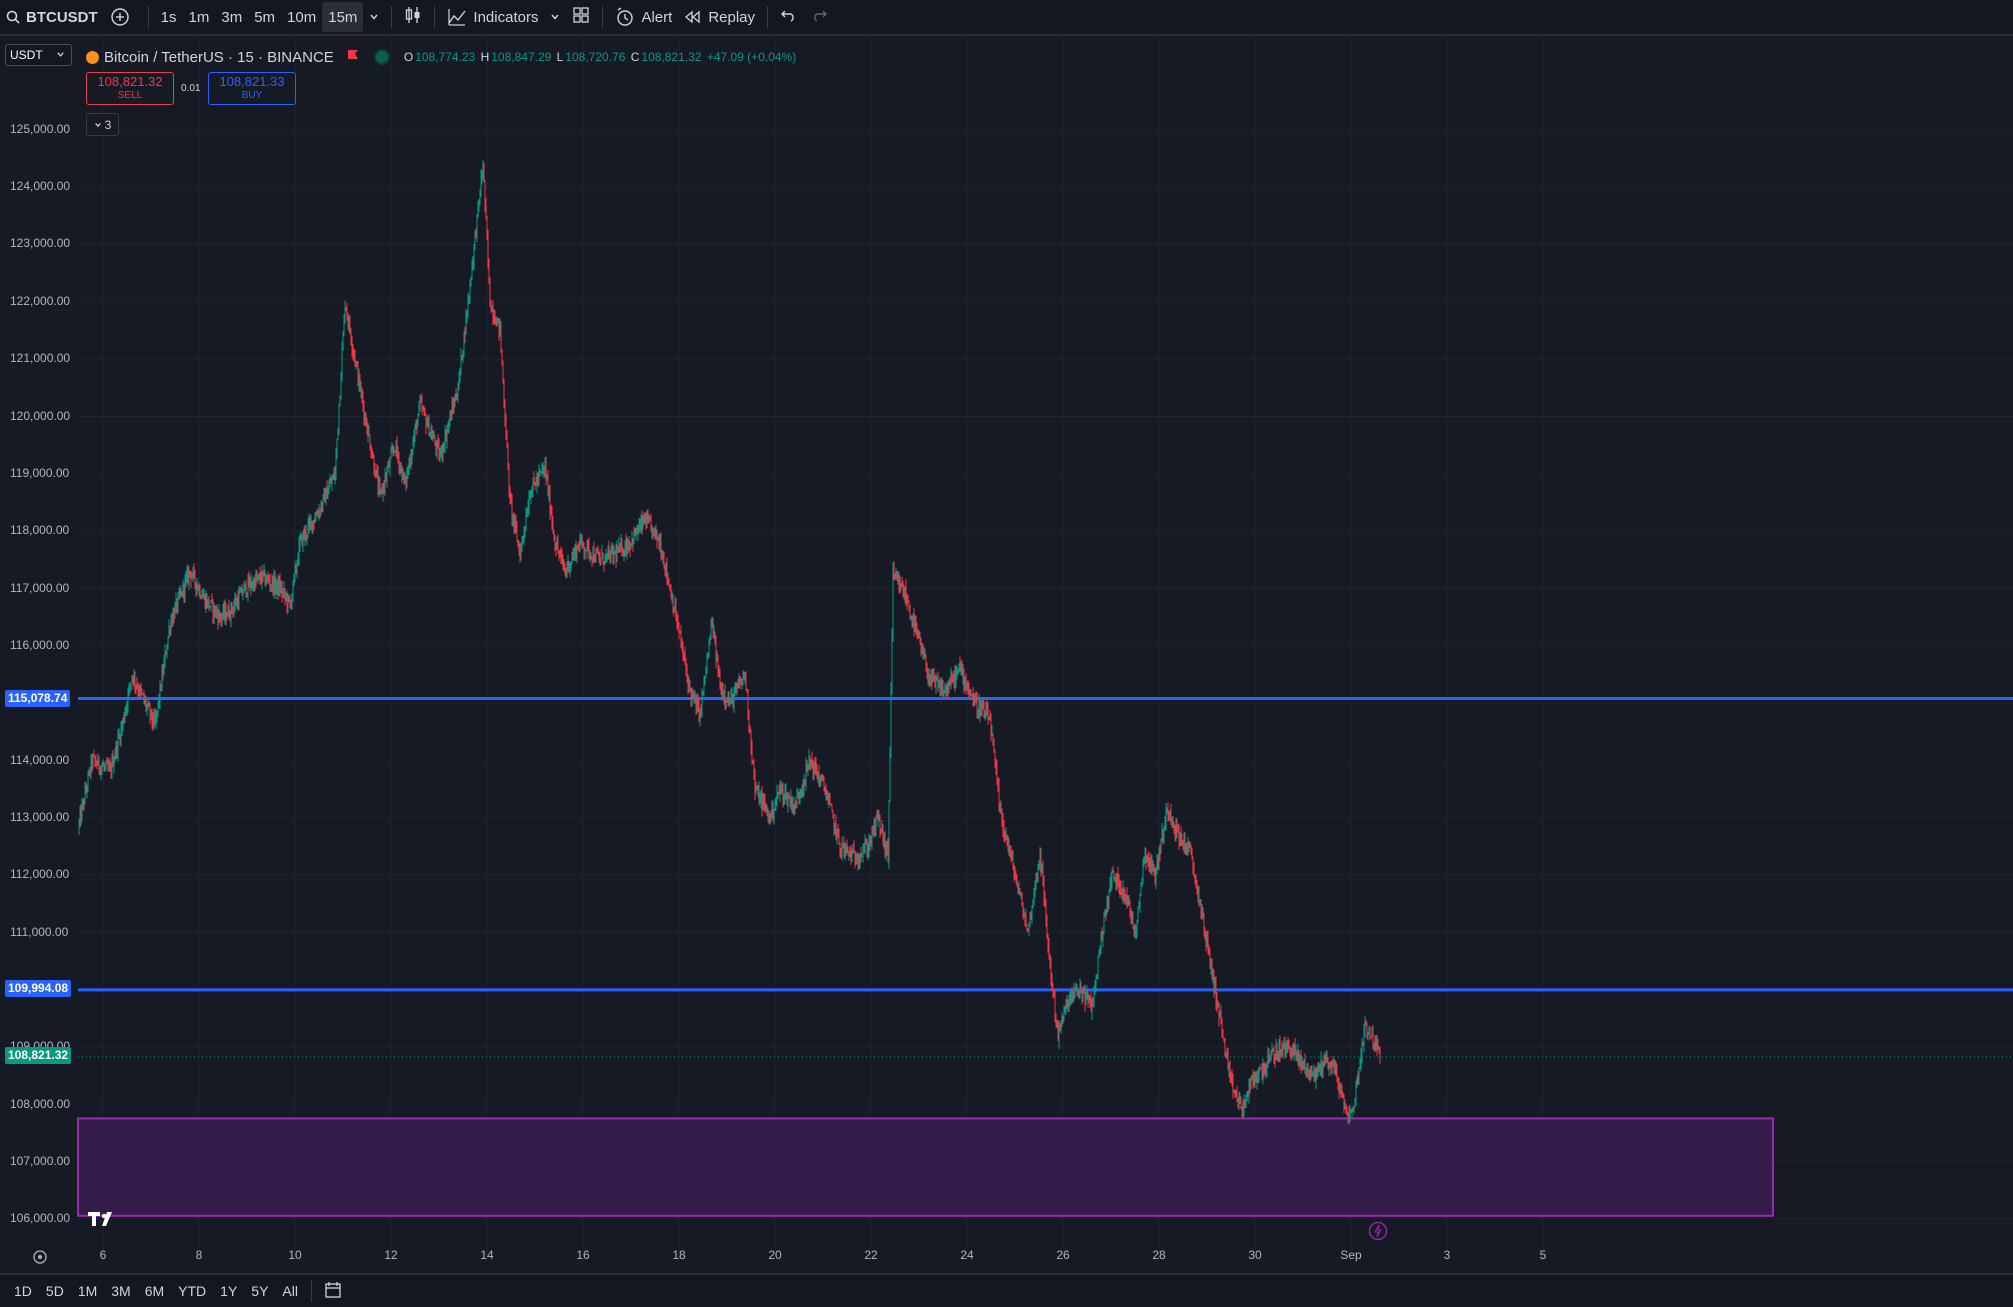 Image resolution: width=2013 pixels, height=1307 pixels. I want to click on buy-button: 108,821.33 BUY, so click(252, 88).